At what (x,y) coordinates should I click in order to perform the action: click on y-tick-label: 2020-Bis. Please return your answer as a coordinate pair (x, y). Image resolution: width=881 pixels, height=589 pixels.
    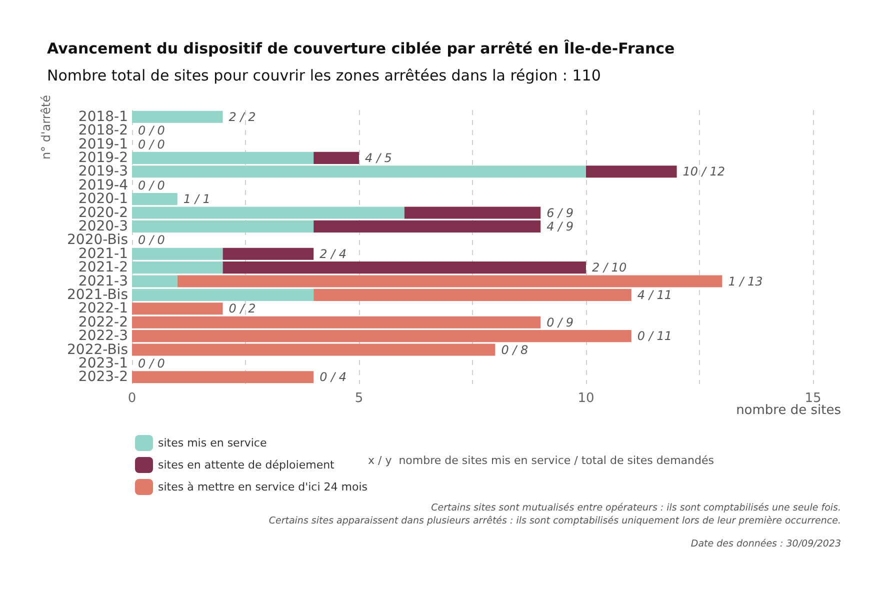
    Looking at the image, I should click on (97, 240).